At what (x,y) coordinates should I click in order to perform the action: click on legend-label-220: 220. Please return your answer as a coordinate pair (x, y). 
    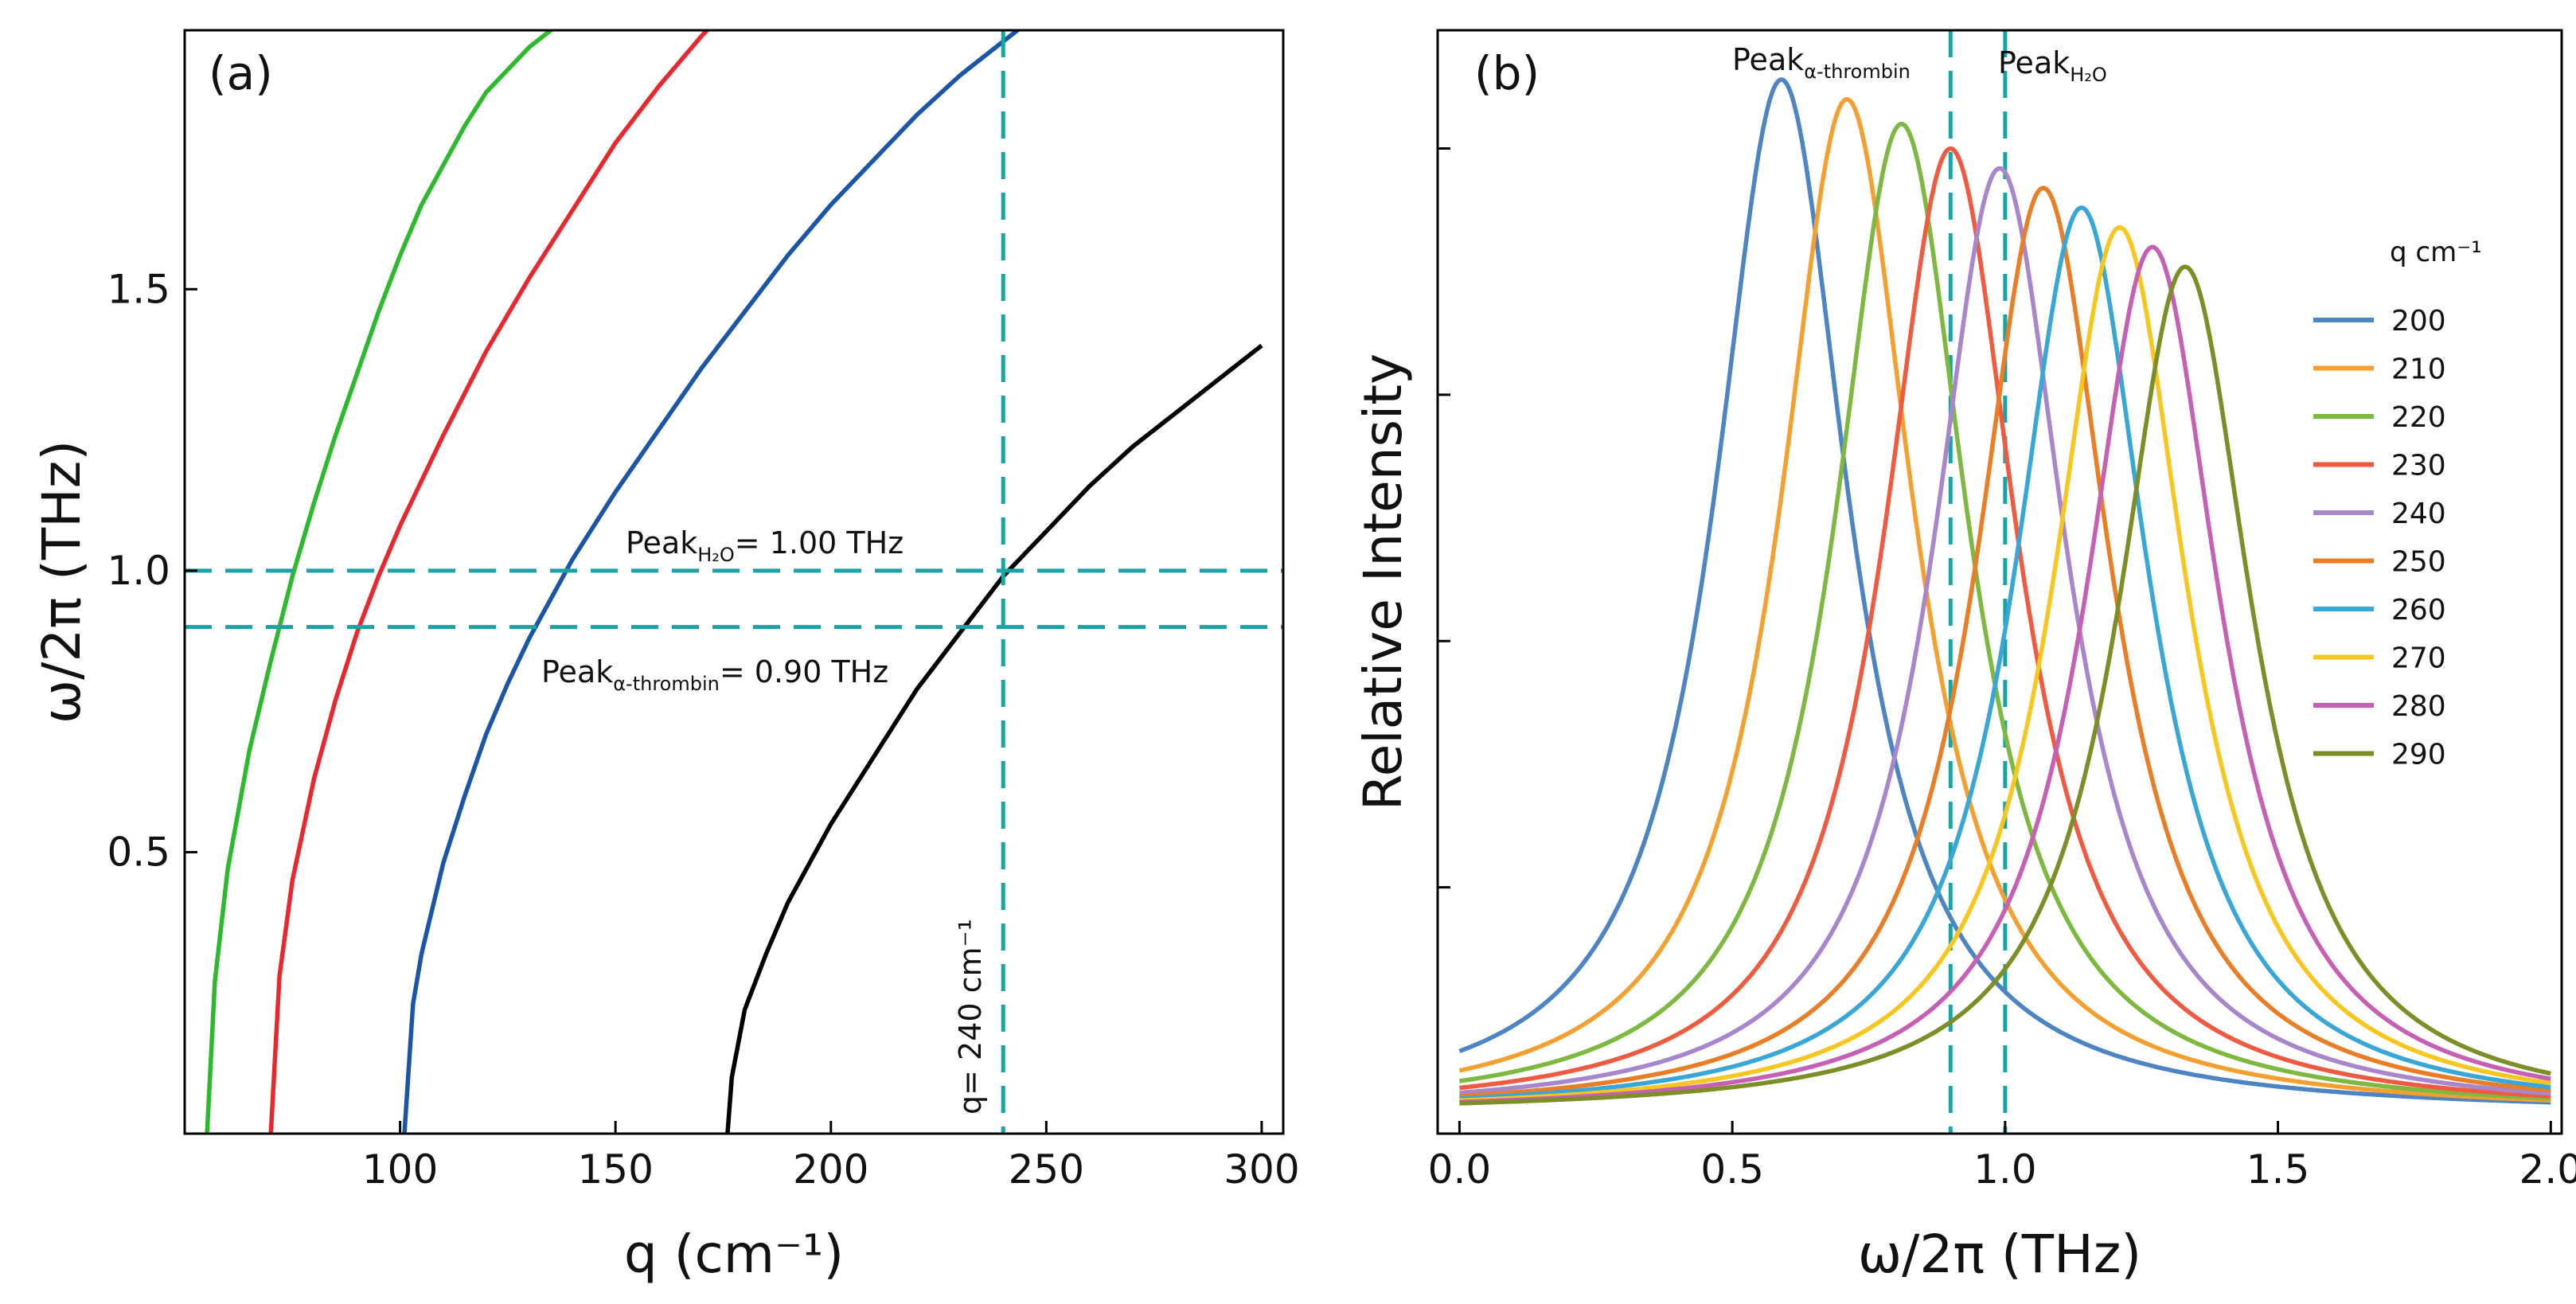
    Looking at the image, I should click on (2418, 417).